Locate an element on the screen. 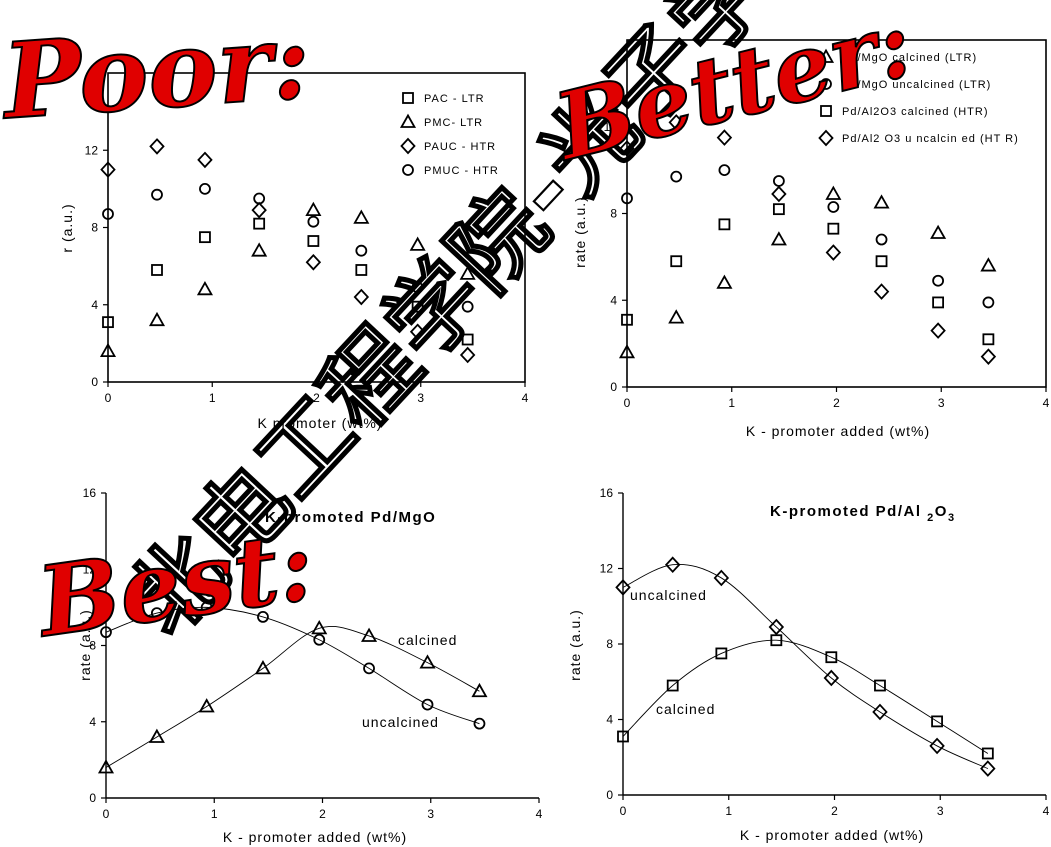  tl-series-0-point is located at coordinates (108, 322).